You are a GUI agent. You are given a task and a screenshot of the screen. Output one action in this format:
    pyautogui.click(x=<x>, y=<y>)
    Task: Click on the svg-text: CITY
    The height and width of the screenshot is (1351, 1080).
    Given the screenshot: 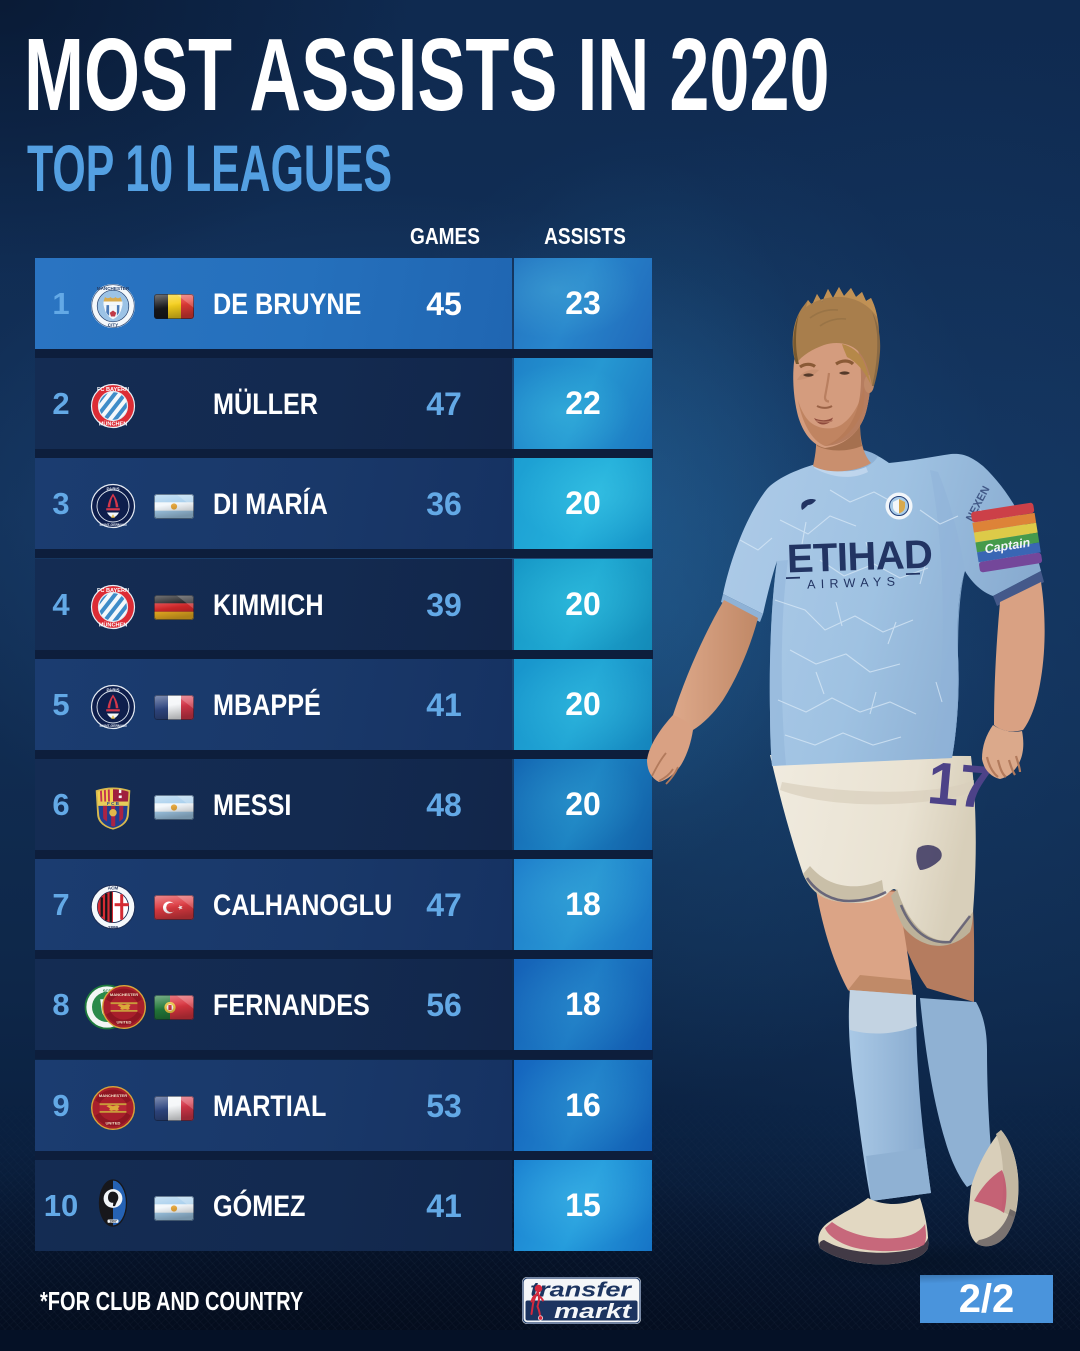 What is the action you would take?
    pyautogui.click(x=113, y=325)
    